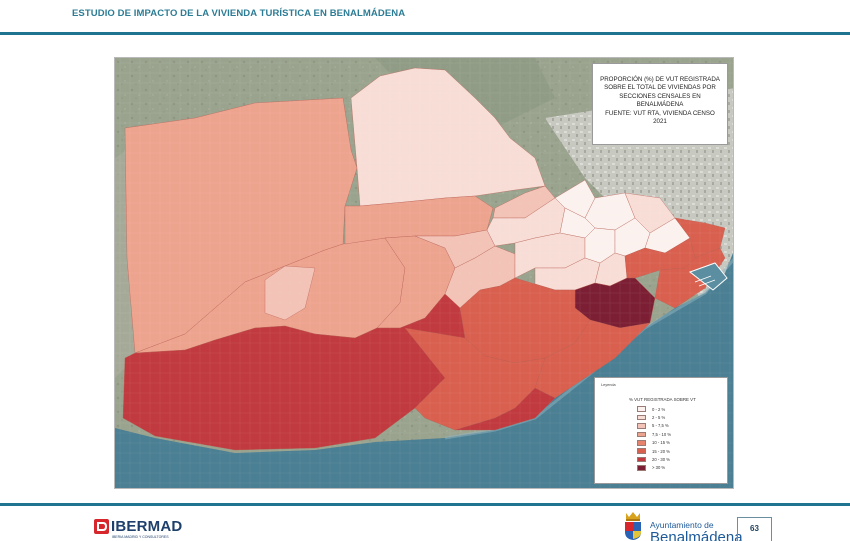  What do you see at coordinates (662, 399) in the screenshot?
I see `legend-title: % VUT REGISTRADA SOBRE VT` at bounding box center [662, 399].